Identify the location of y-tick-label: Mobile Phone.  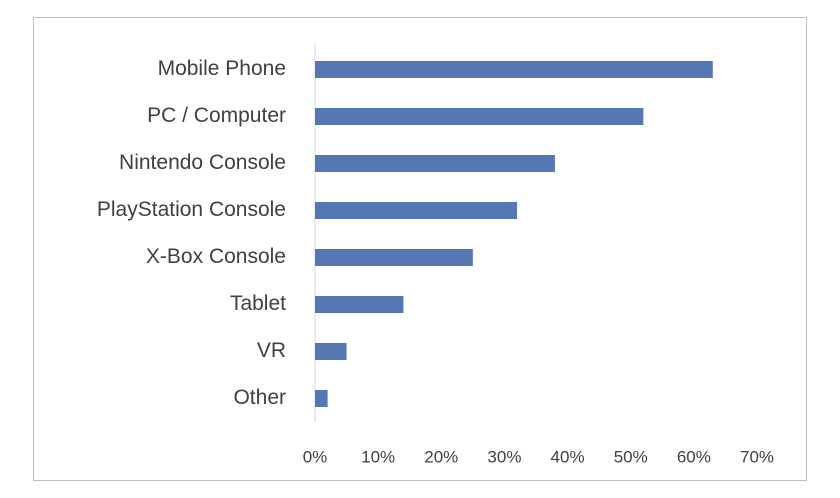
(222, 68).